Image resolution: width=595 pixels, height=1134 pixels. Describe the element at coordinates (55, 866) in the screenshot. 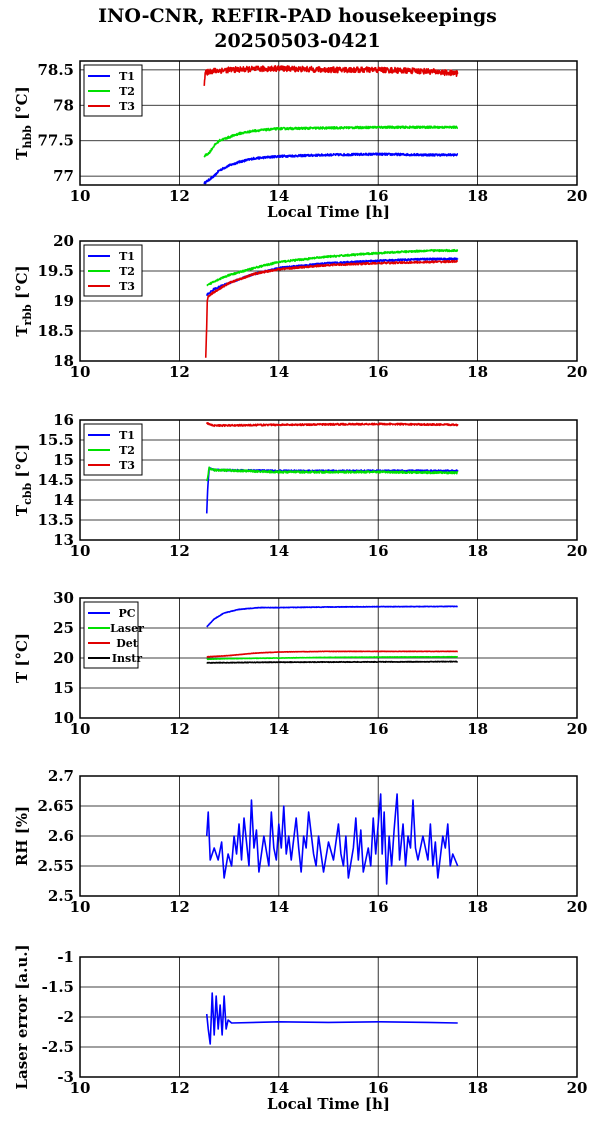

I see `y-tick-label: 2.55` at that location.